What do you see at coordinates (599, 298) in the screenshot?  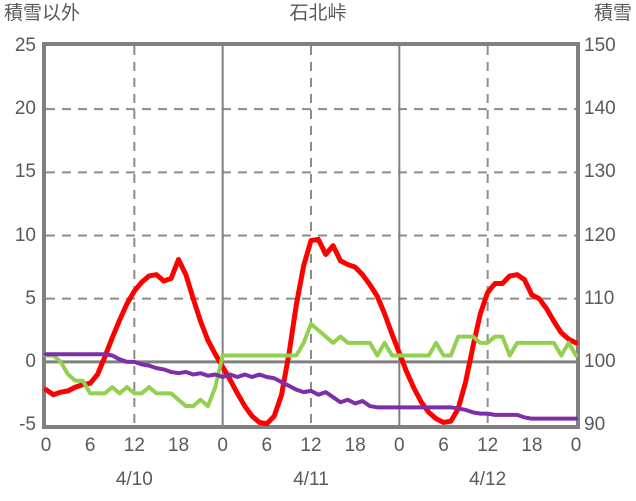 I see `right-tick-110: 110` at bounding box center [599, 298].